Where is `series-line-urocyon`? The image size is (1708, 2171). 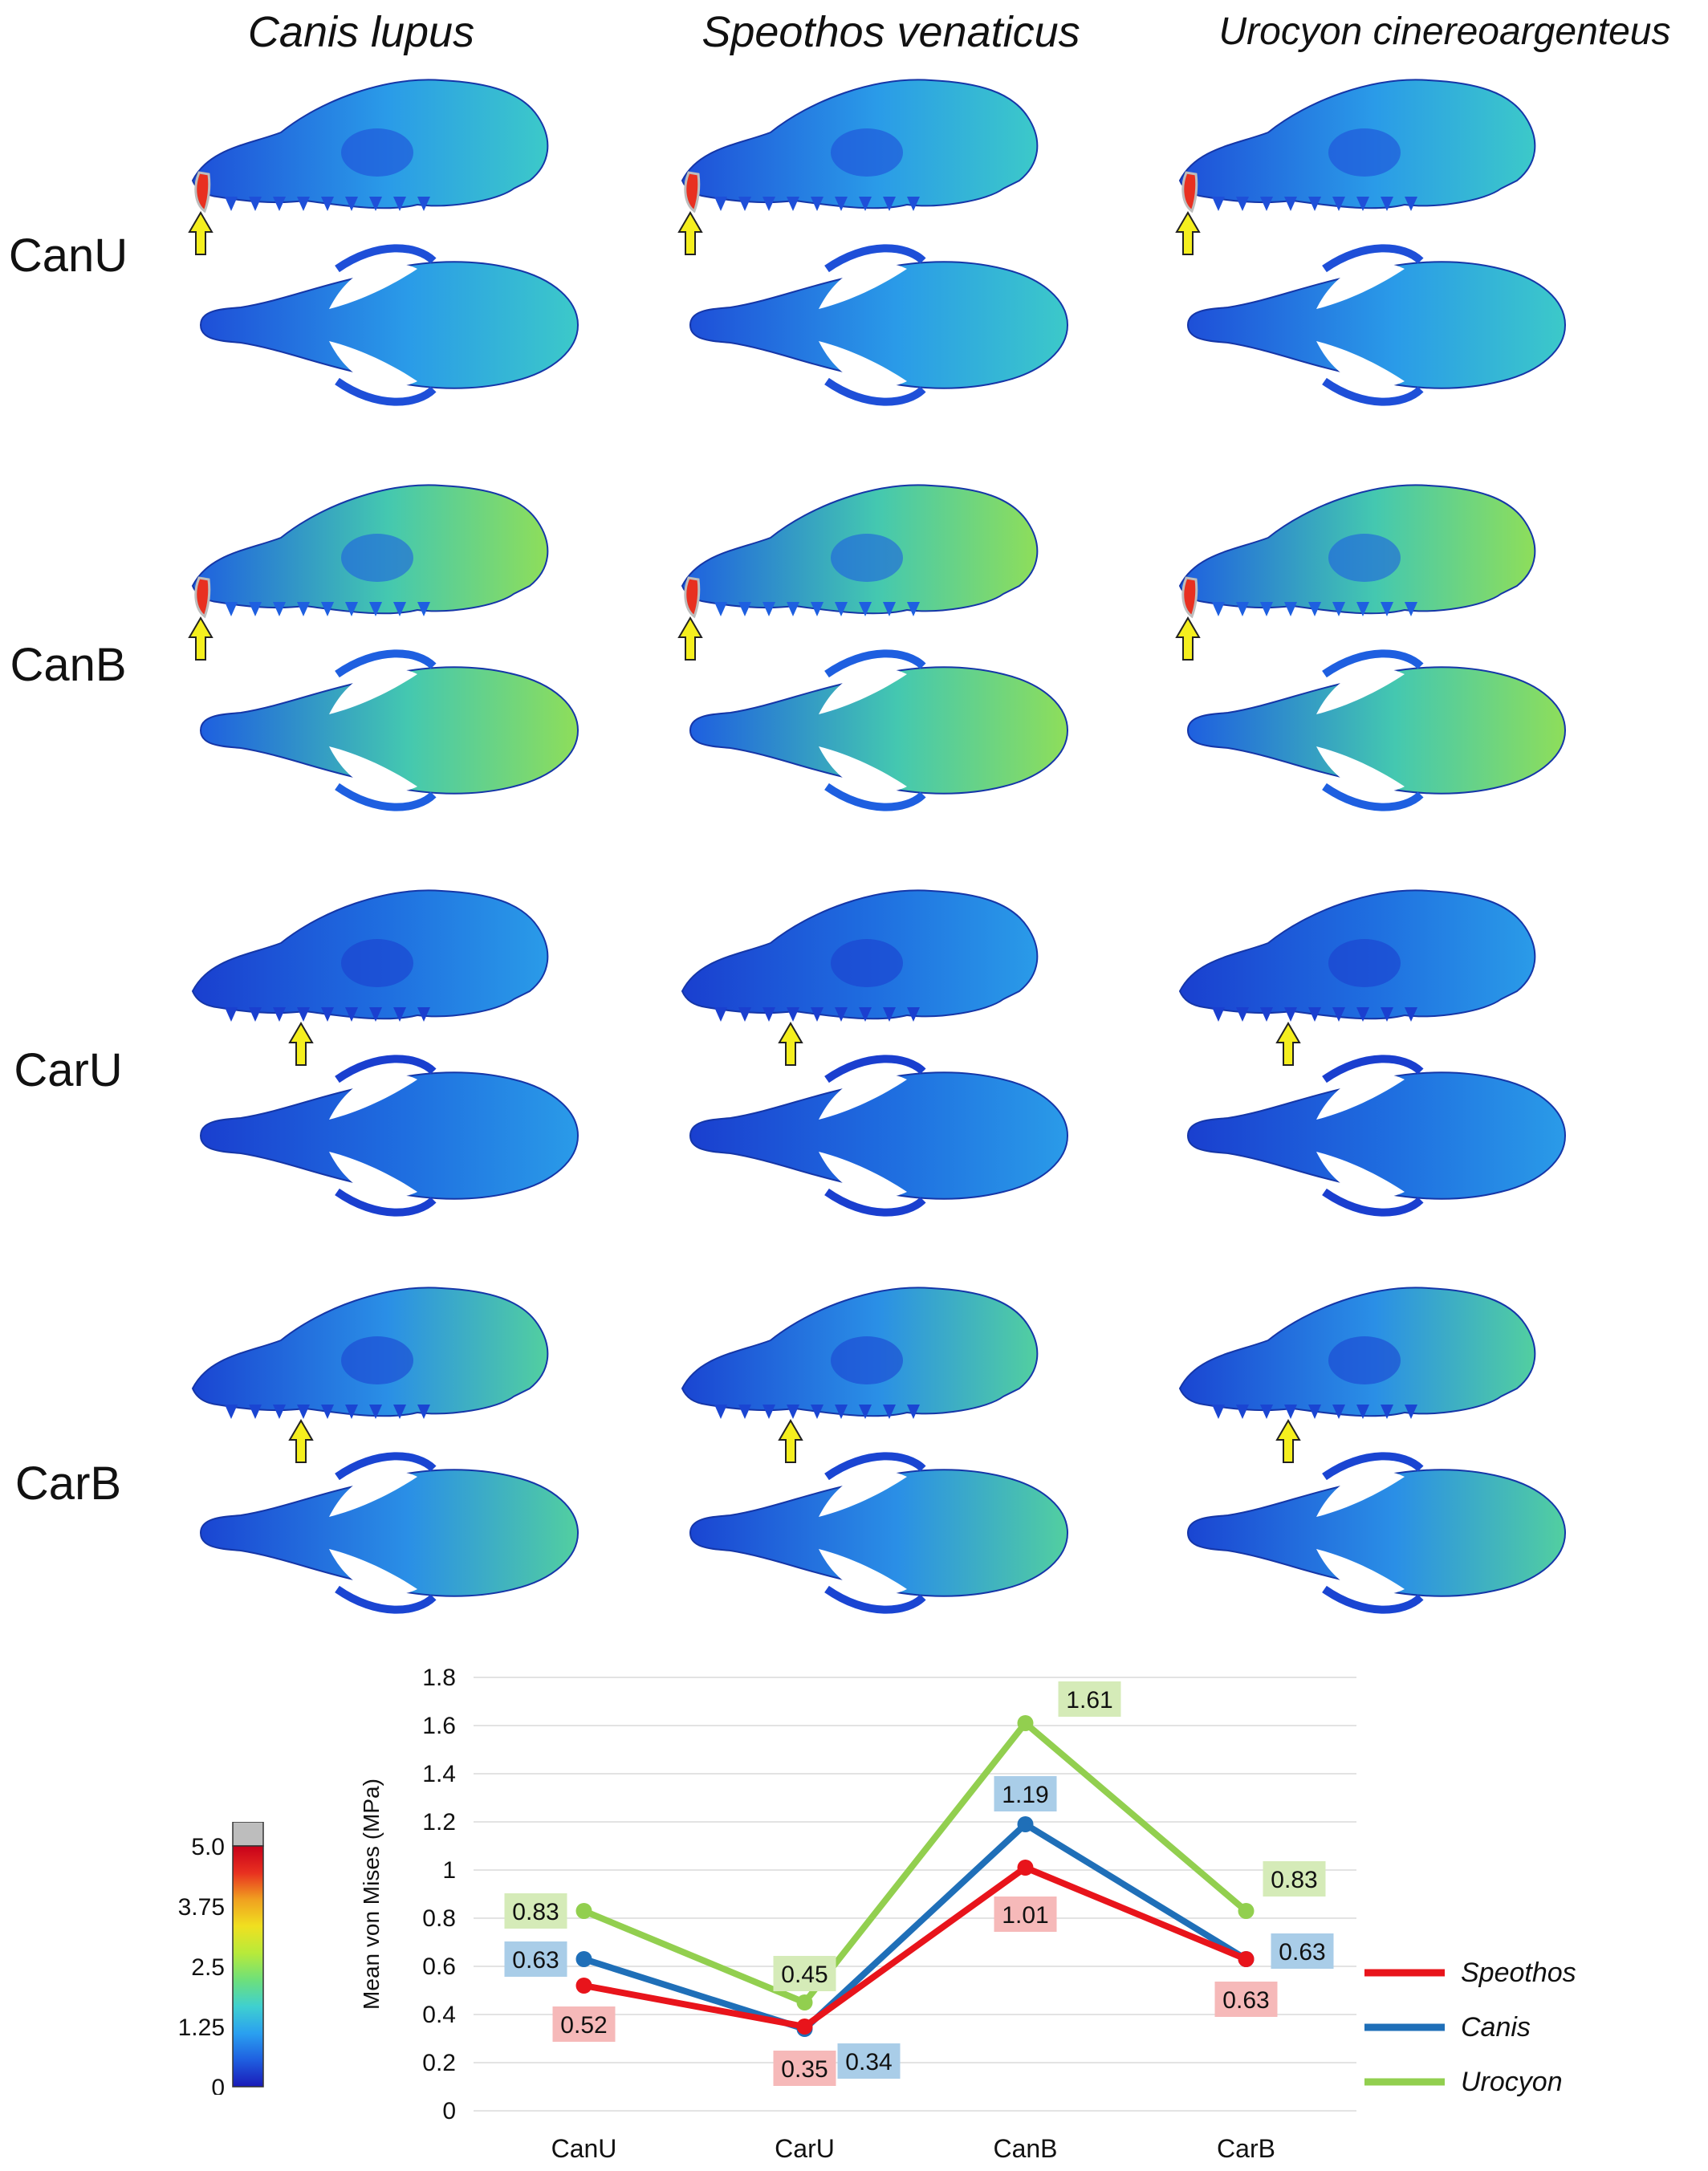 series-line-urocyon is located at coordinates (916, 1863).